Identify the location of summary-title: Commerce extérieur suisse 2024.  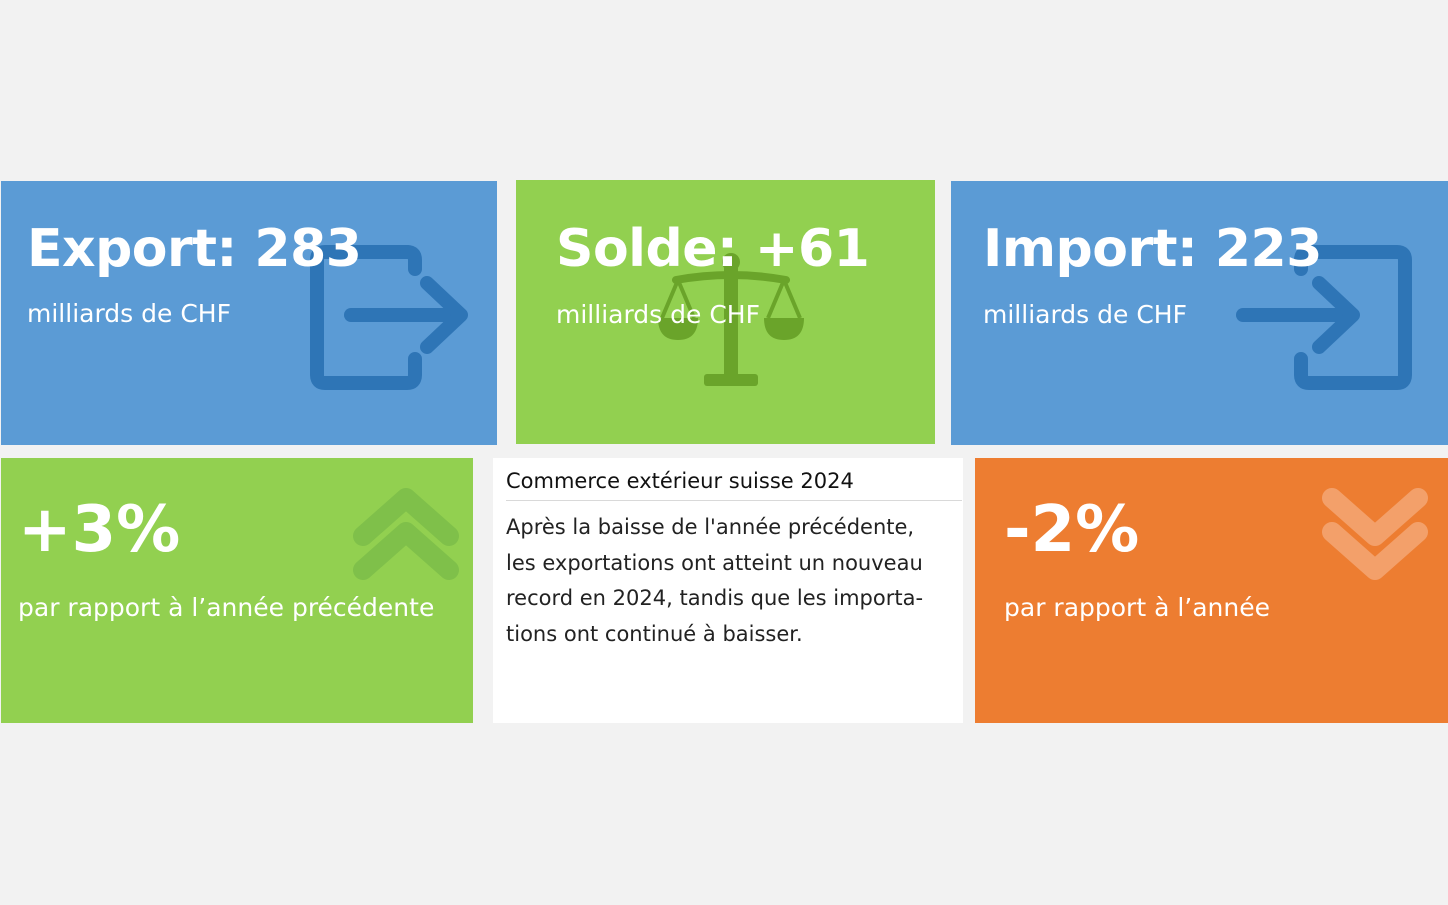
(734, 483).